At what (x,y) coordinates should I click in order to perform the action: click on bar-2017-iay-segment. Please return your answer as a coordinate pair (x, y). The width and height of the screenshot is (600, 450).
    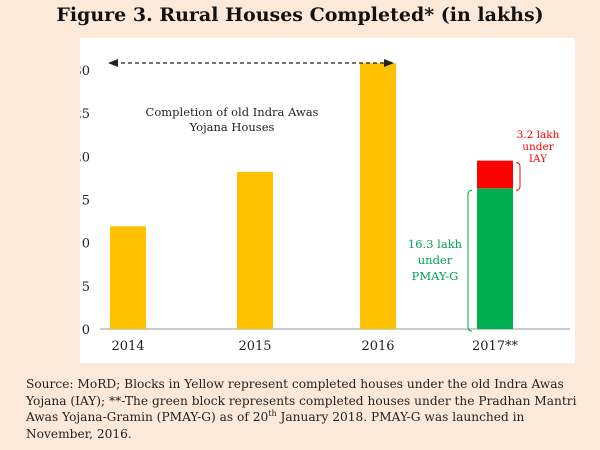
    Looking at the image, I should click on (495, 174).